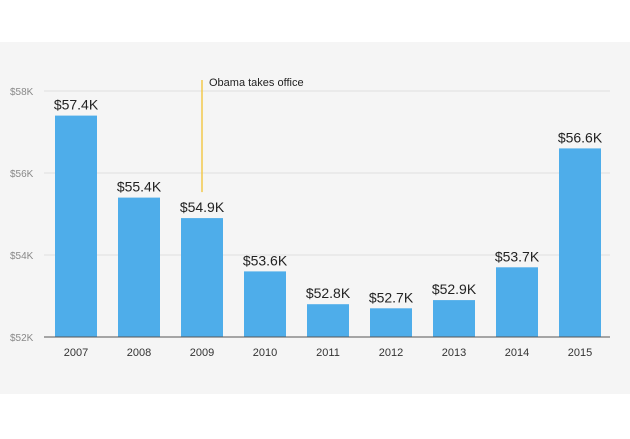  I want to click on bar-2007, so click(76, 226).